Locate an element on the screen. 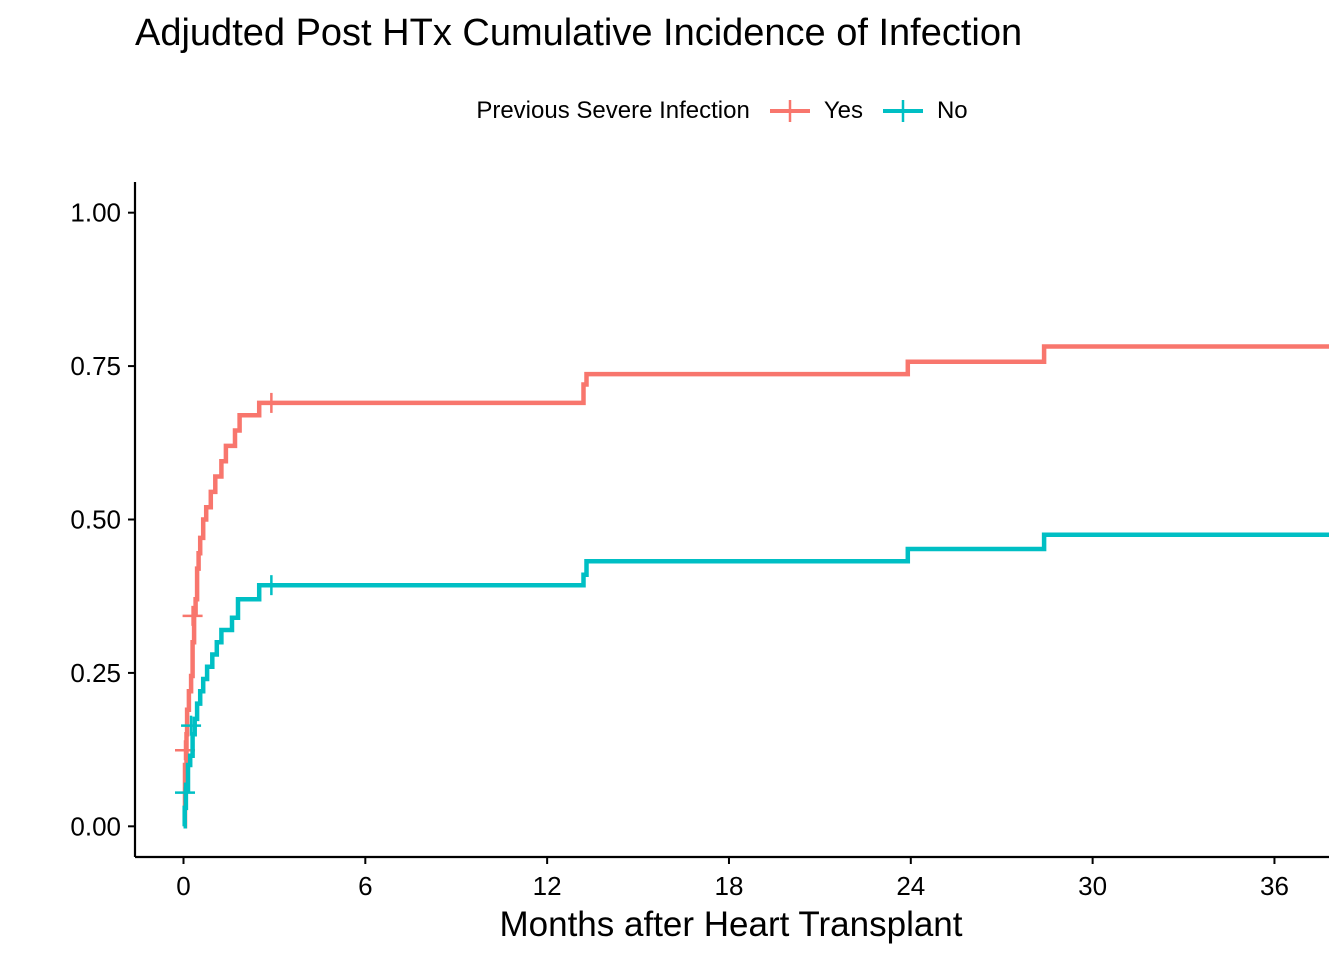 The image size is (1344, 960). y-tick-label: 0.25 is located at coordinates (95, 673).